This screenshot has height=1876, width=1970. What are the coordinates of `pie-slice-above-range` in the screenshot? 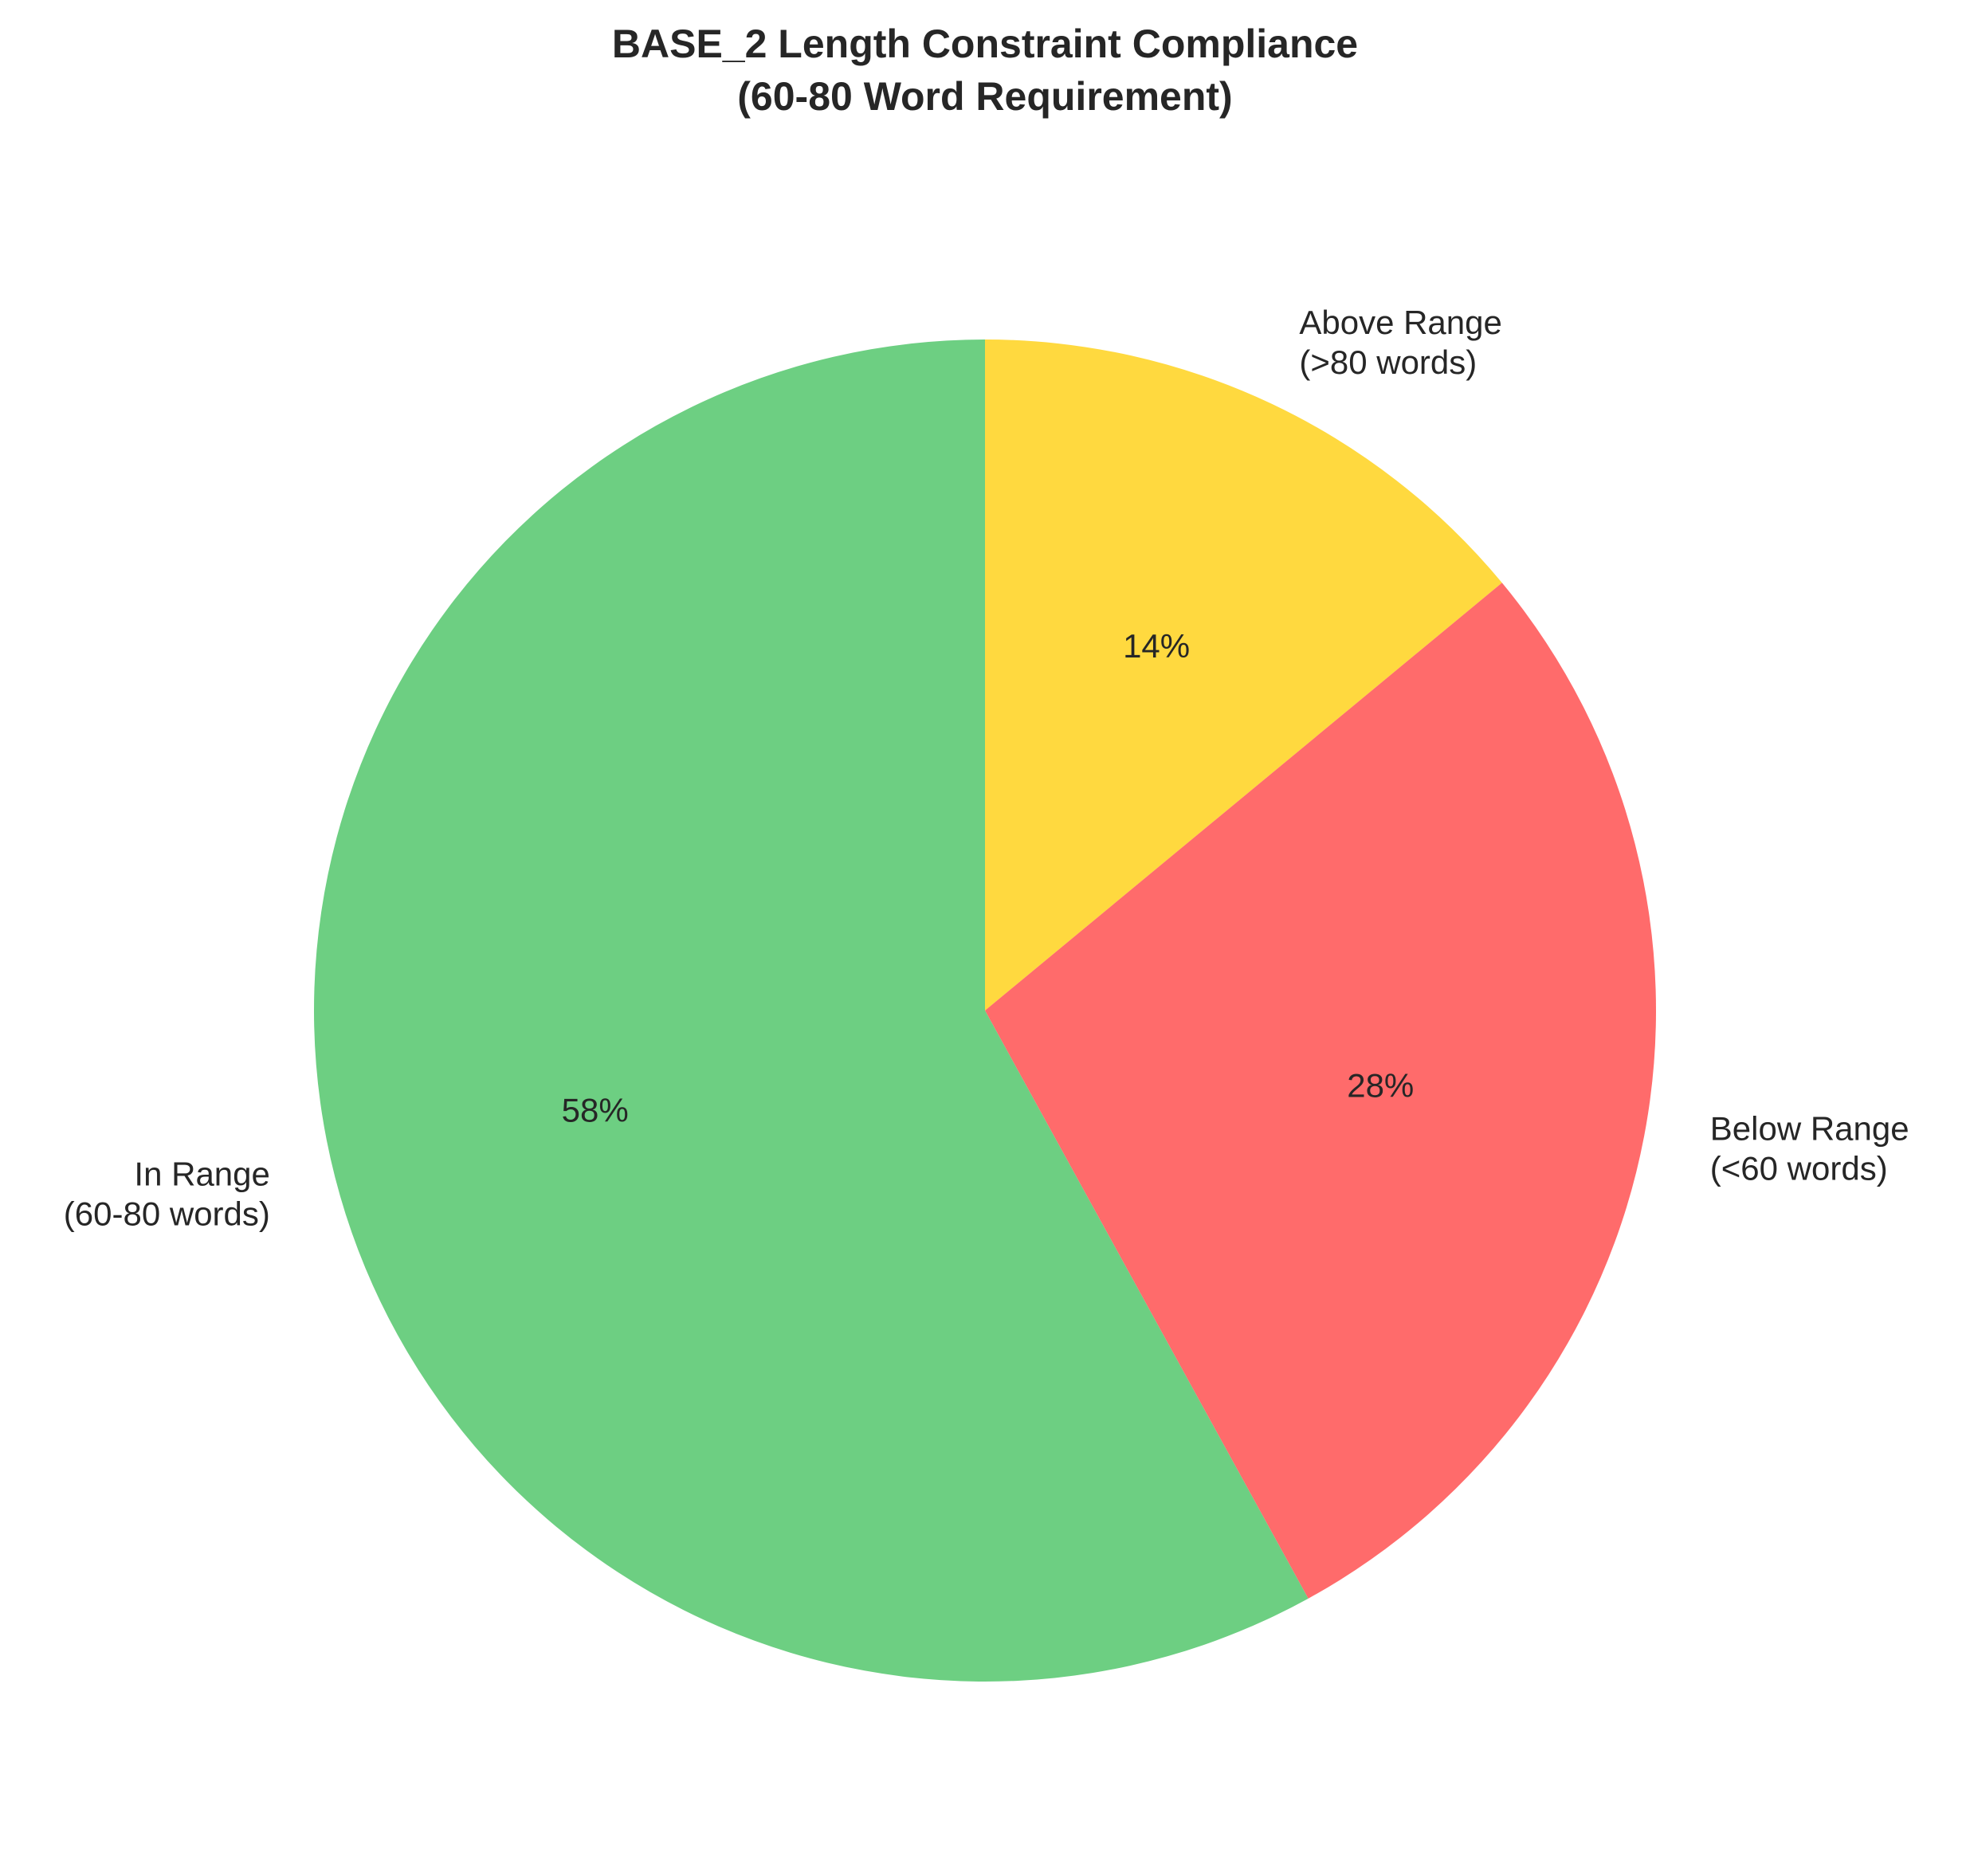 It's located at (1243, 675).